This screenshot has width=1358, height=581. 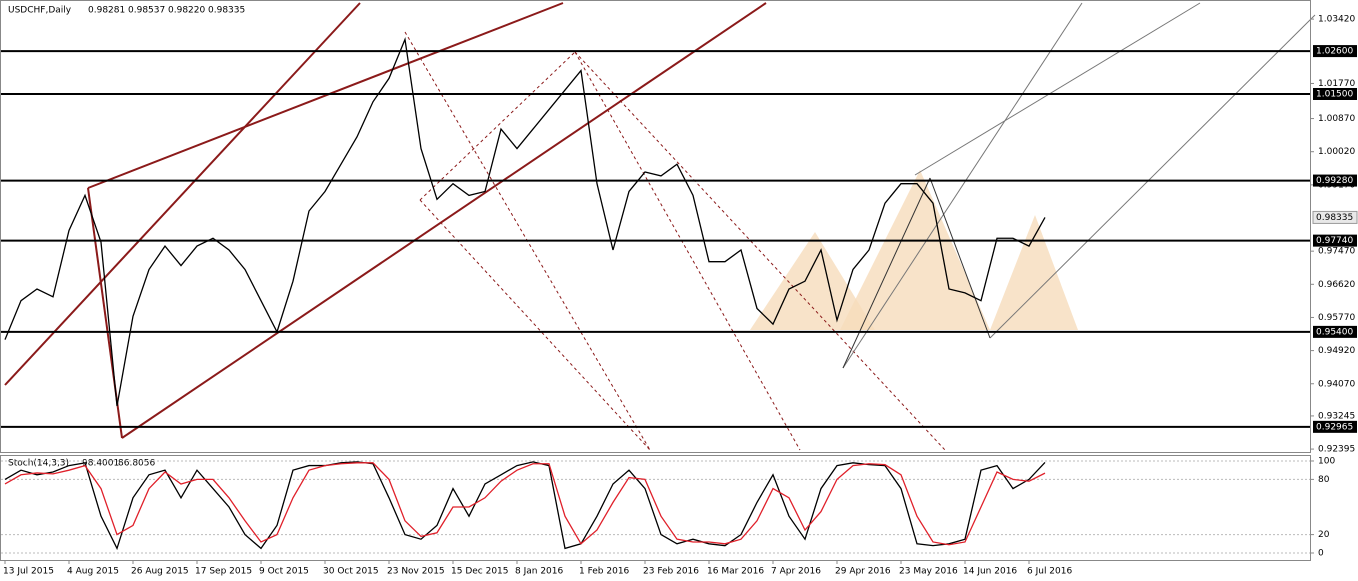 What do you see at coordinates (604, 572) in the screenshot?
I see `x-tick-label: 1 Feb 2016` at bounding box center [604, 572].